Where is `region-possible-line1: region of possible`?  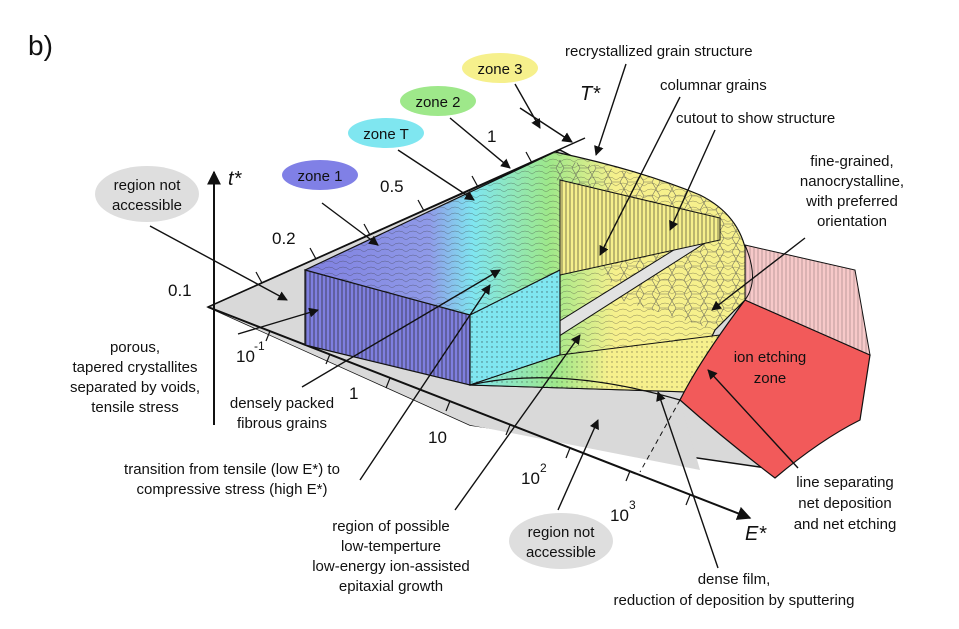 region-possible-line1: region of possible is located at coordinates (391, 526).